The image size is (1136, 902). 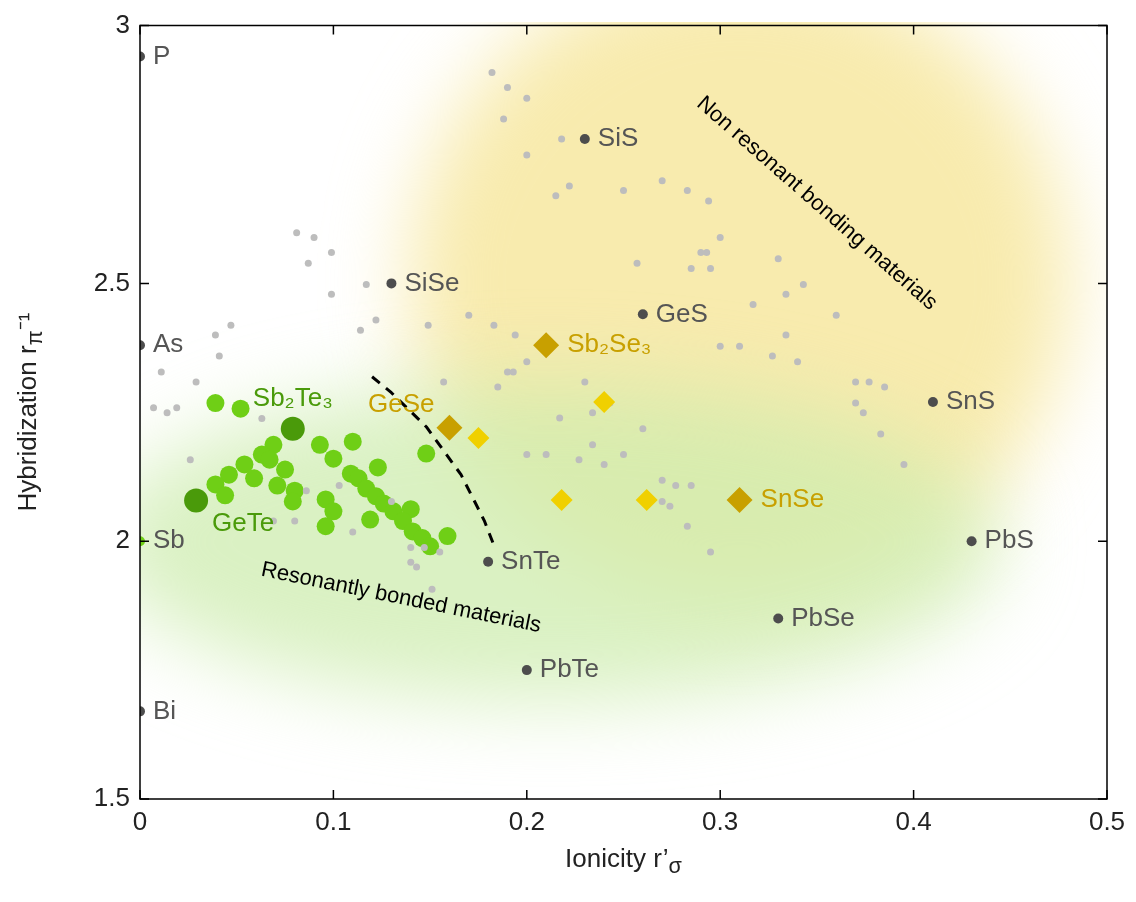 What do you see at coordinates (623, 861) in the screenshot?
I see `x-axis-title: Ionicity r’$_{σ}$` at bounding box center [623, 861].